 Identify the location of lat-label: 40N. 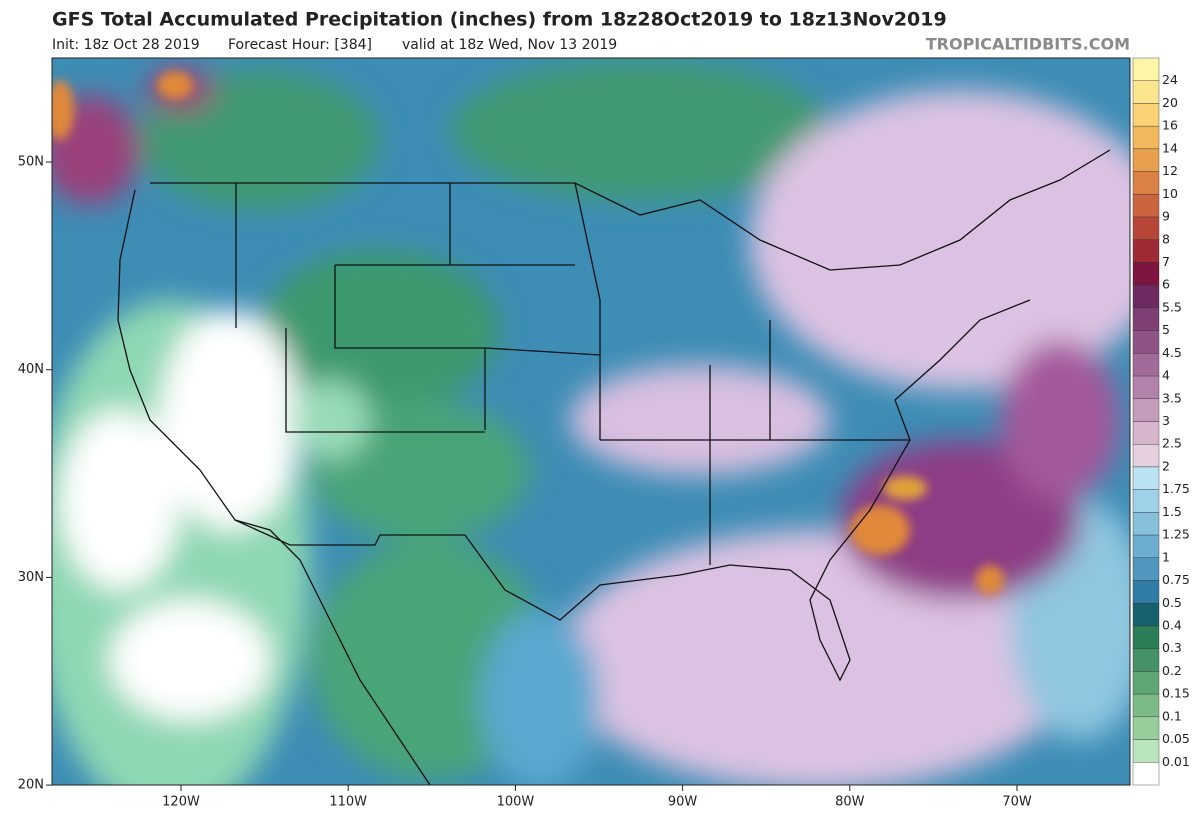
(31, 369).